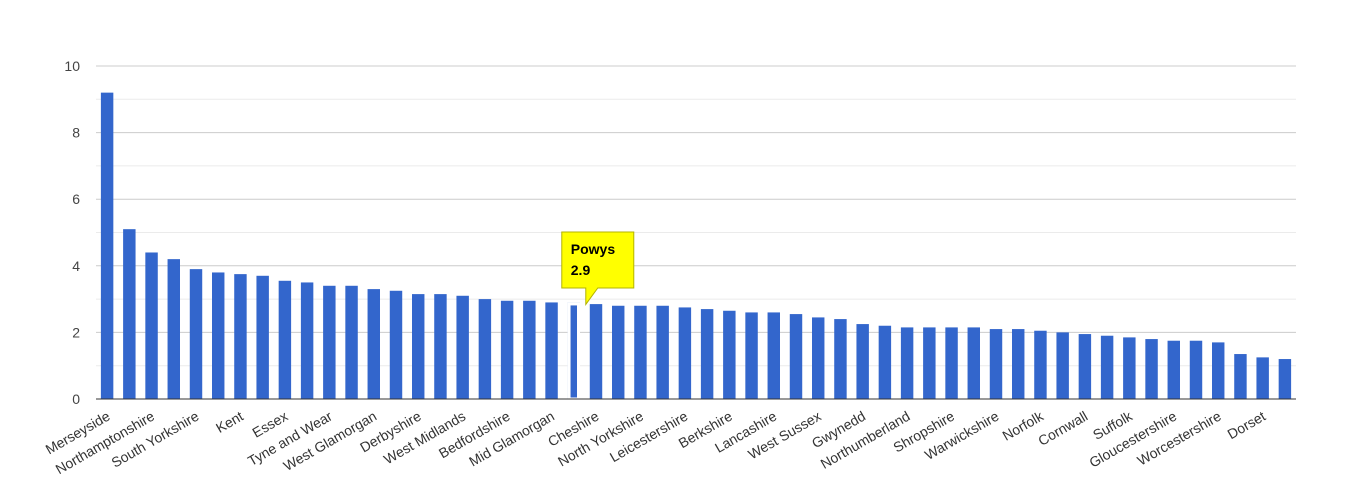  I want to click on x-tick-label: Kent, so click(229, 422).